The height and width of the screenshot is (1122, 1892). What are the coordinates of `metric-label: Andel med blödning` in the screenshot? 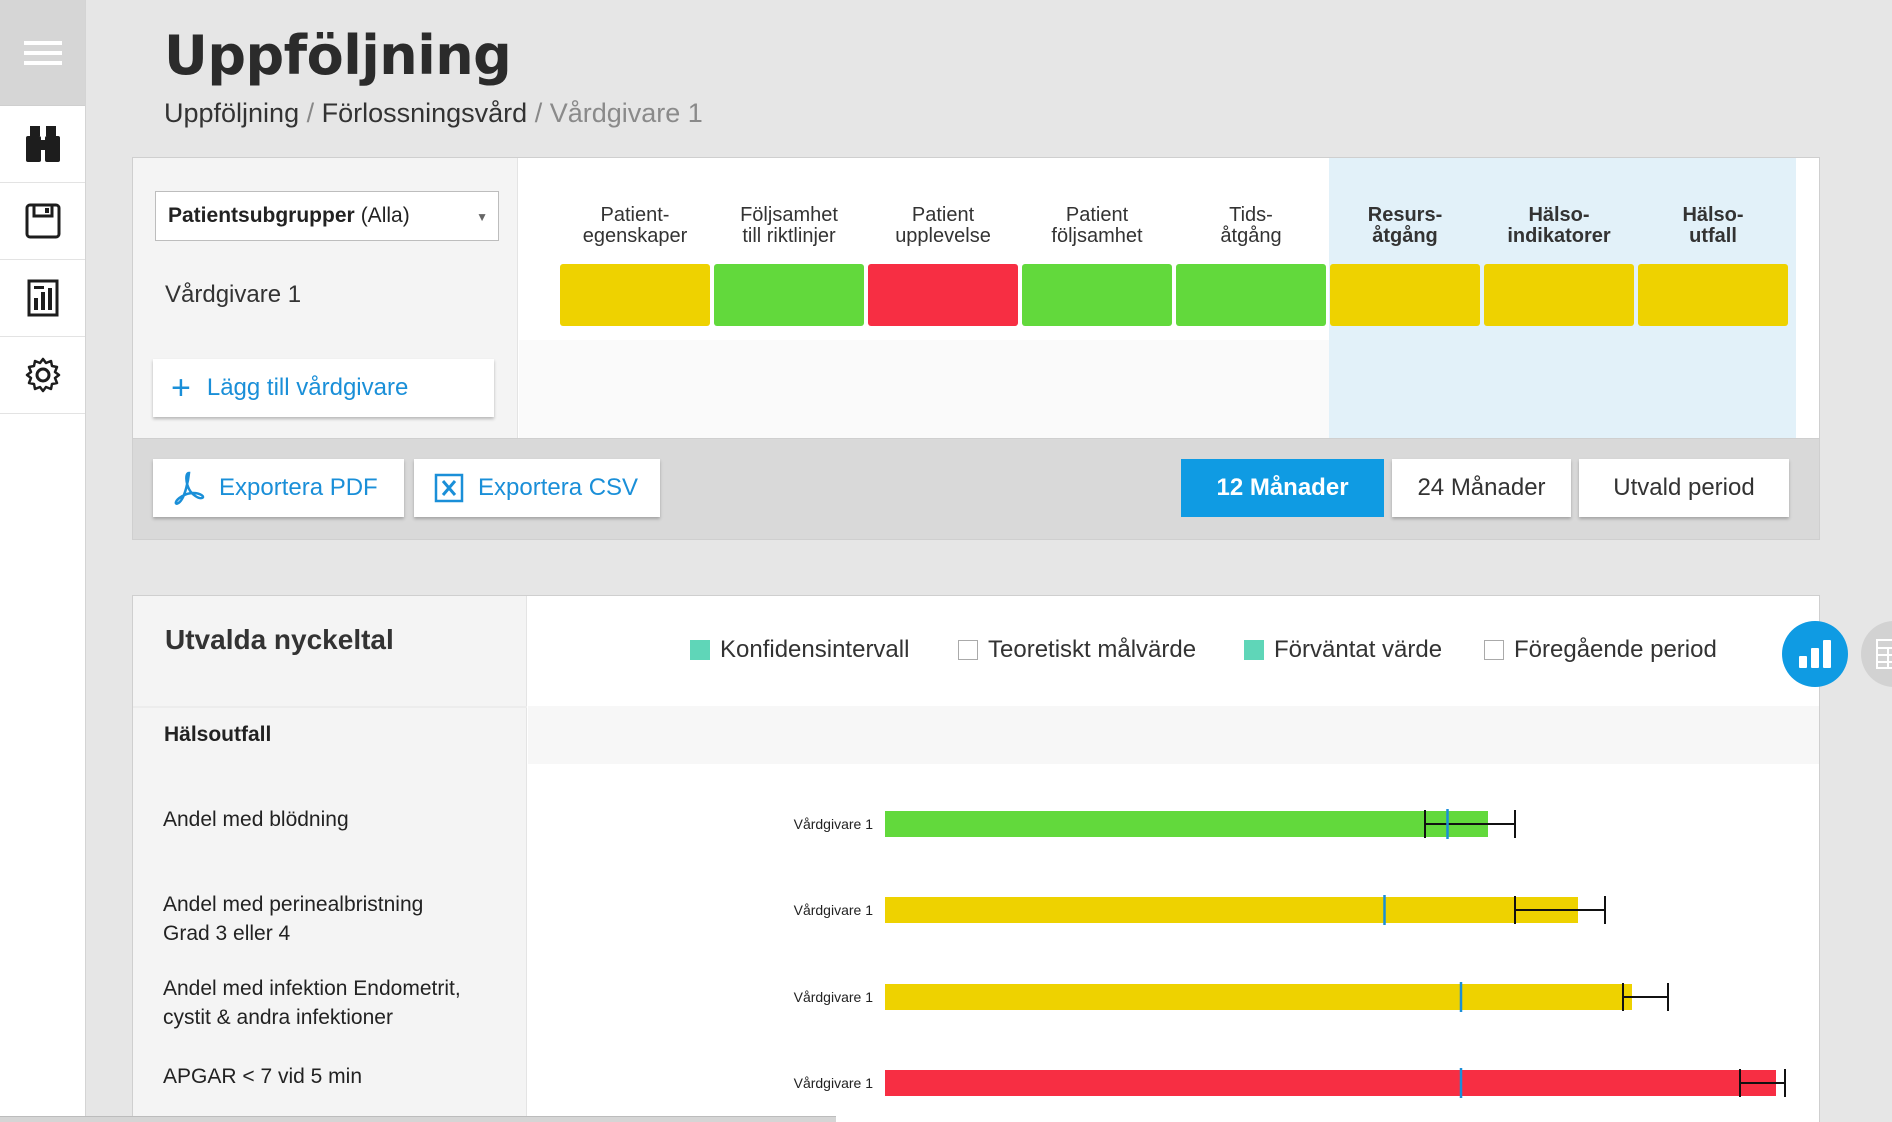 It's located at (256, 819).